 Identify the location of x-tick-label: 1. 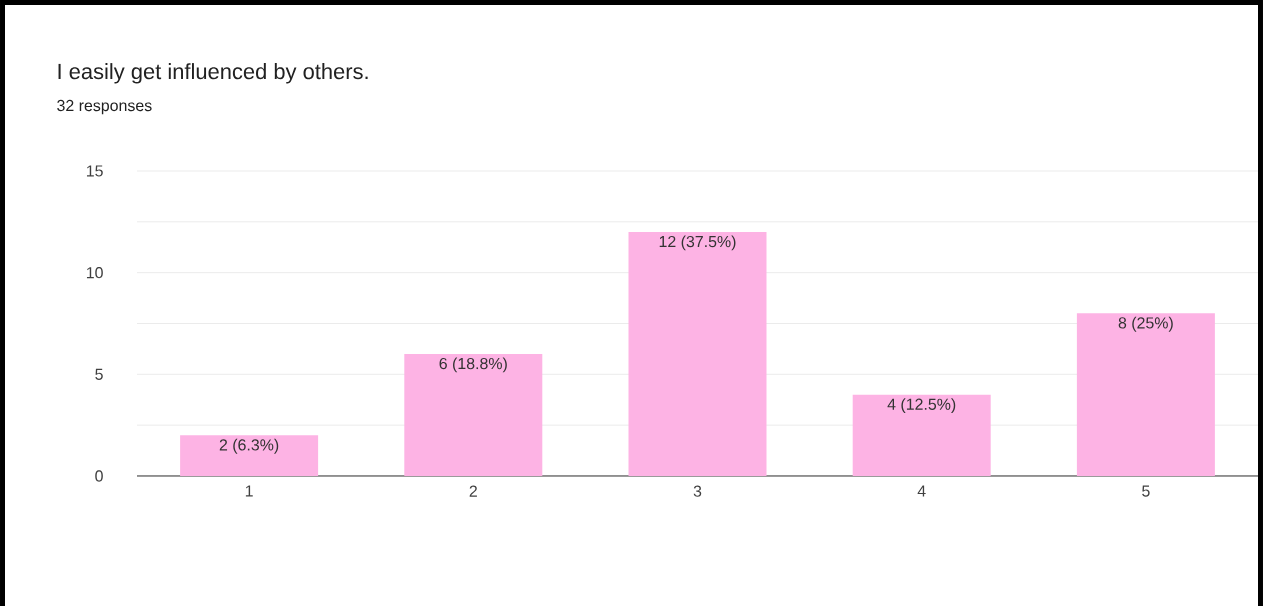
(249, 491).